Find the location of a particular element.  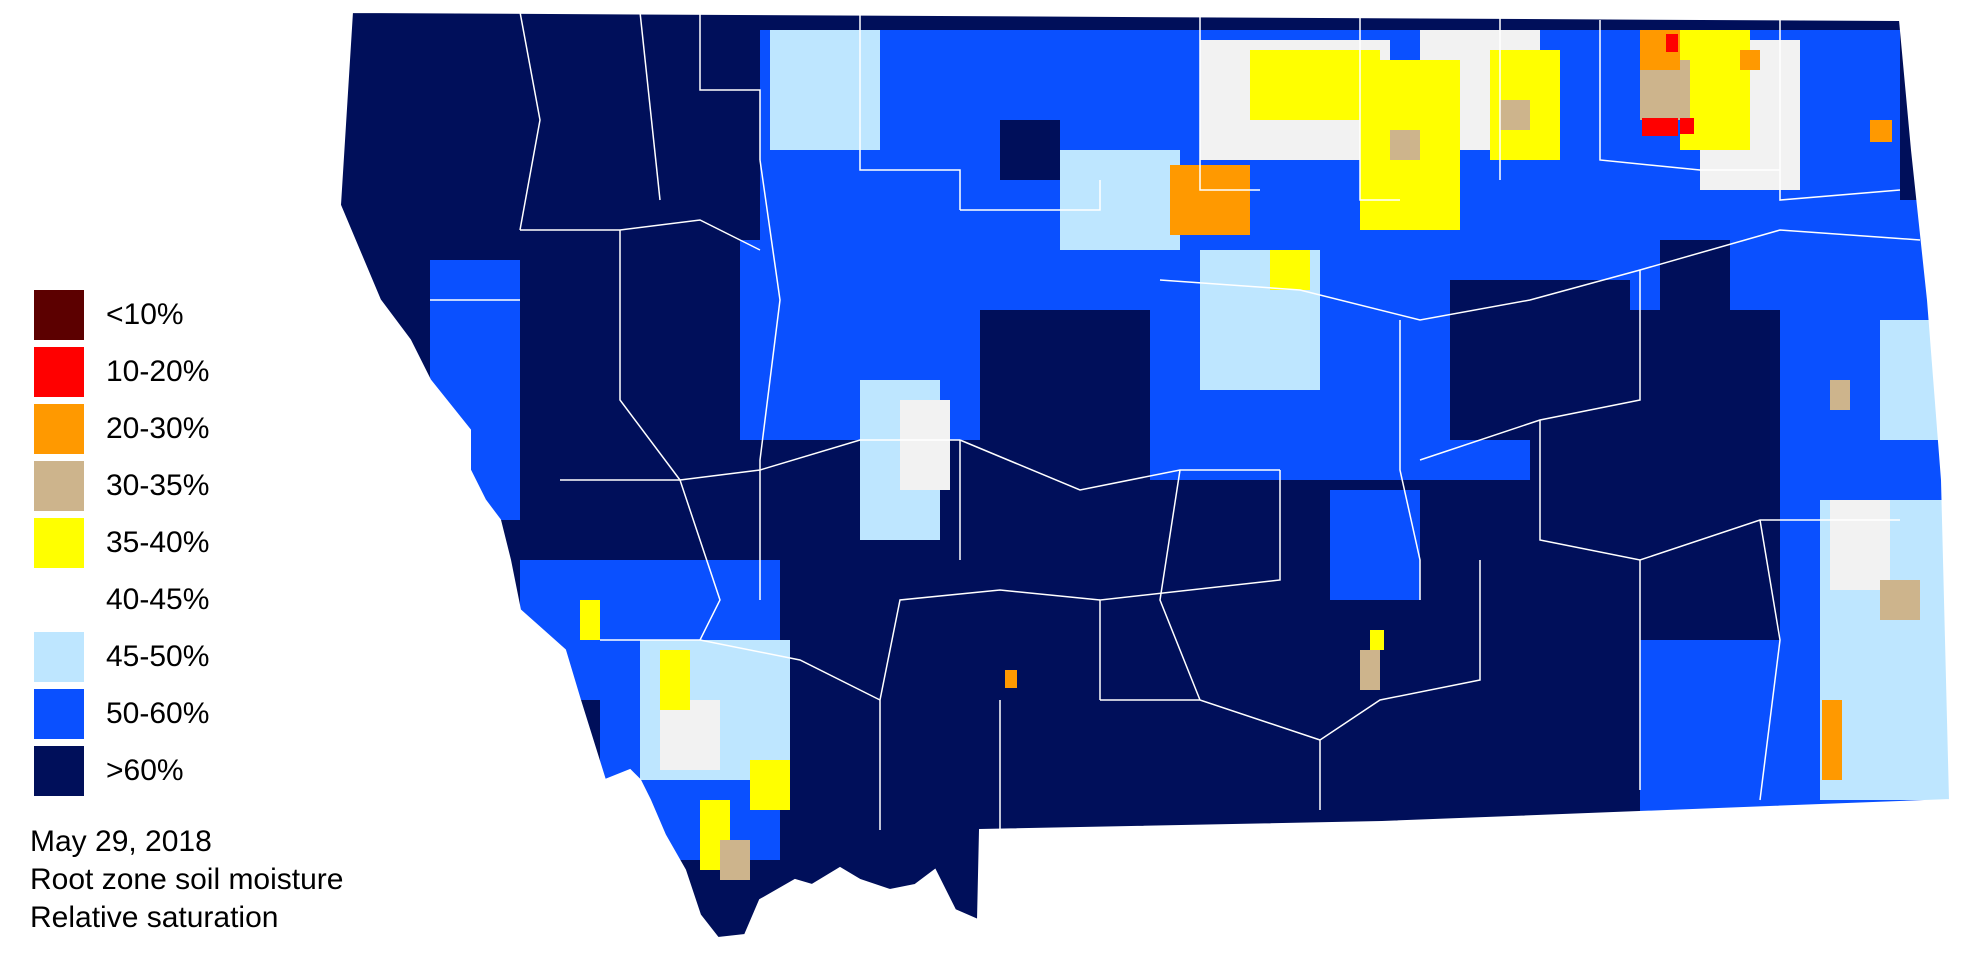

legend-label: 45-50% is located at coordinates (158, 656).